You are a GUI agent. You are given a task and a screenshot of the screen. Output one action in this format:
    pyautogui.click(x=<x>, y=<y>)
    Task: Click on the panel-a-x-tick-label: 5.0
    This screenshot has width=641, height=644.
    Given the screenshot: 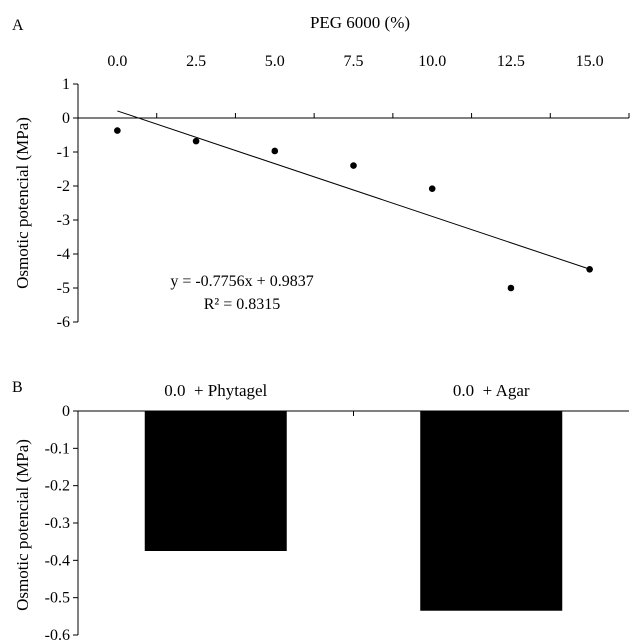 What is the action you would take?
    pyautogui.click(x=275, y=61)
    